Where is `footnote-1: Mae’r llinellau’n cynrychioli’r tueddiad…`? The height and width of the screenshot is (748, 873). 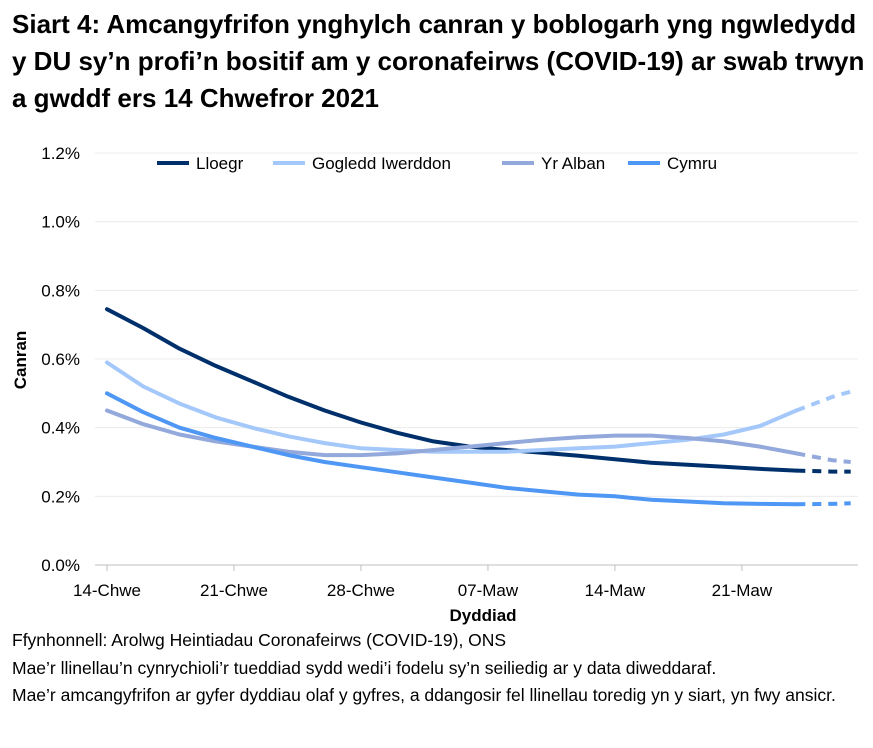 footnote-1: Mae’r llinellau’n cynrychioli’r tueddiad… is located at coordinates (364, 668).